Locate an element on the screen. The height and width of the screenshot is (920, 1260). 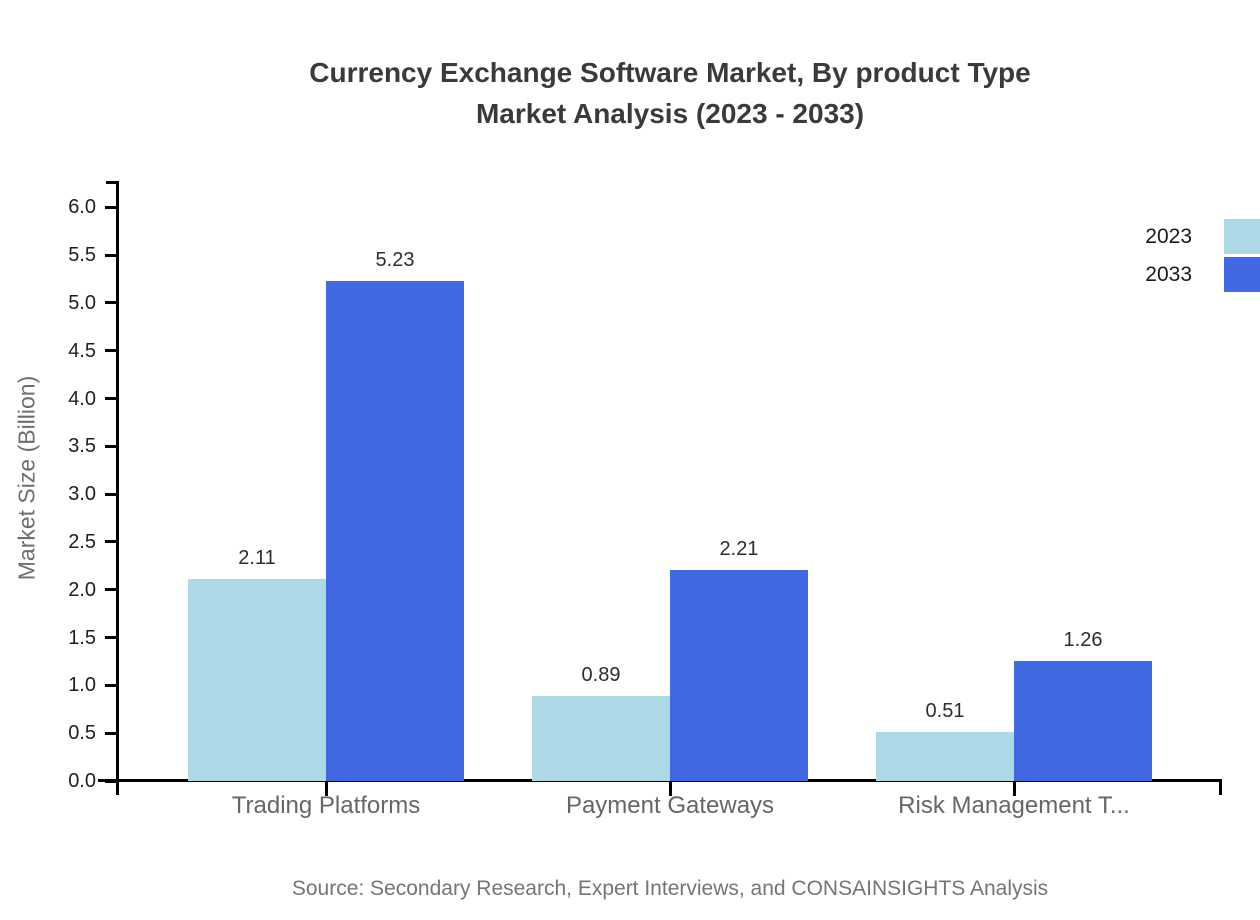
x-axis-end-cap is located at coordinates (1220, 787).